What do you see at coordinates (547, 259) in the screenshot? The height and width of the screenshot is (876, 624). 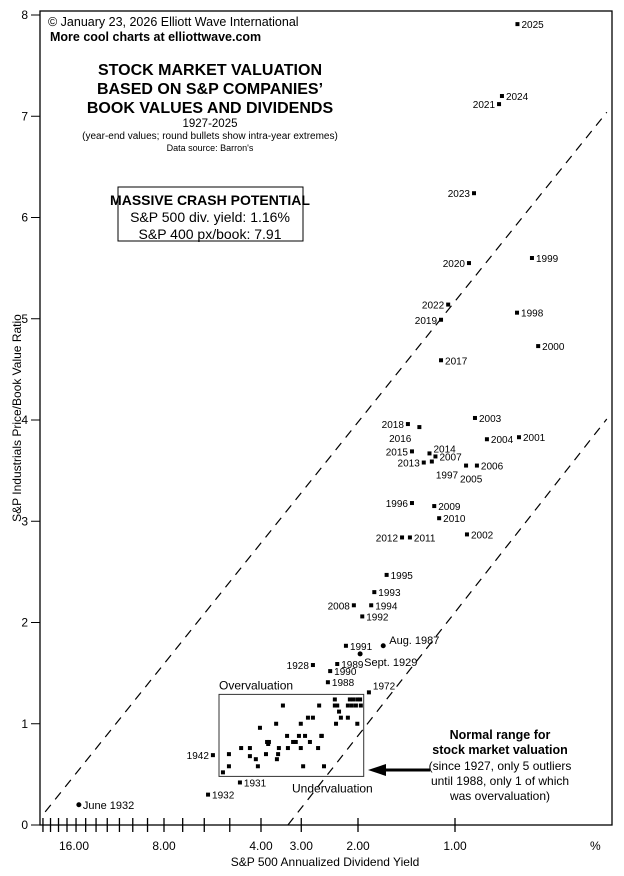 I see `point-label: 1999` at bounding box center [547, 259].